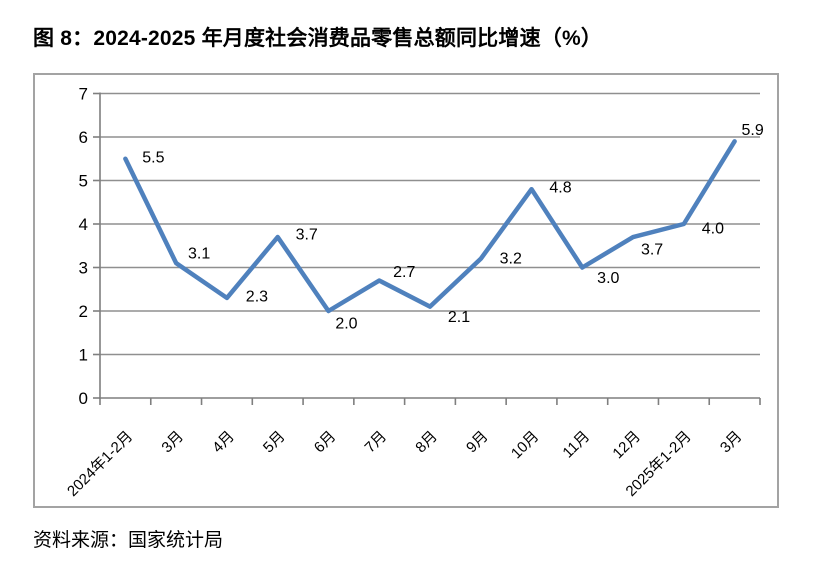 The height and width of the screenshot is (573, 820). I want to click on data-point-label: 2.7, so click(404, 272).